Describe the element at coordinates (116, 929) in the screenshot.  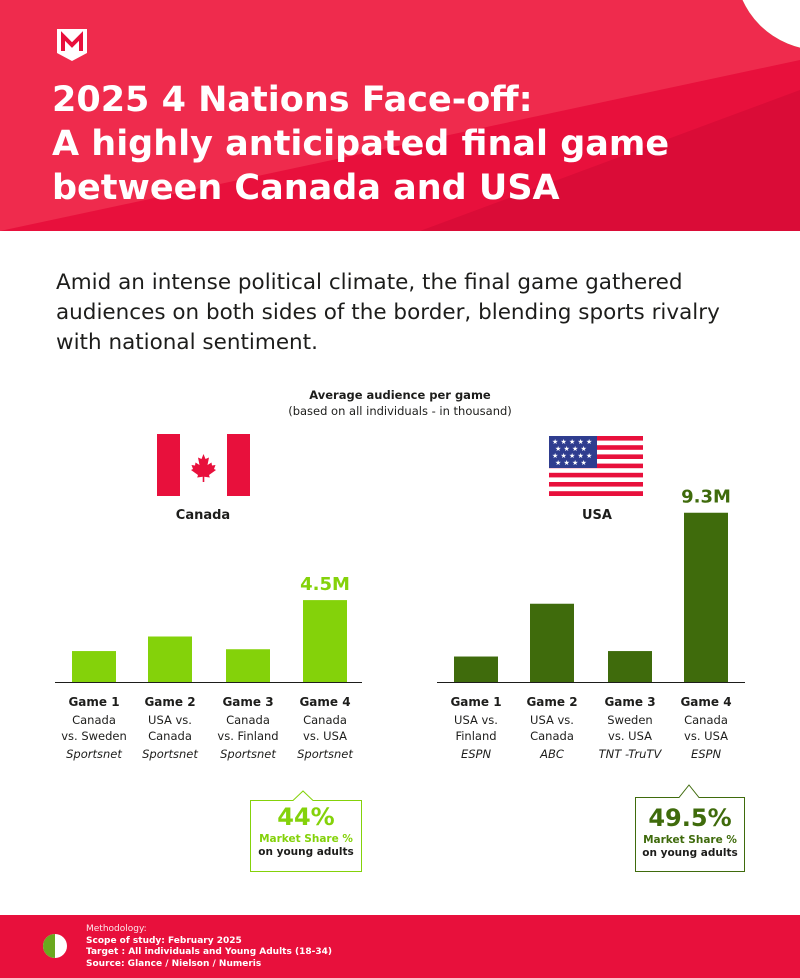
I see `methodology-heading: Methodology:` at that location.